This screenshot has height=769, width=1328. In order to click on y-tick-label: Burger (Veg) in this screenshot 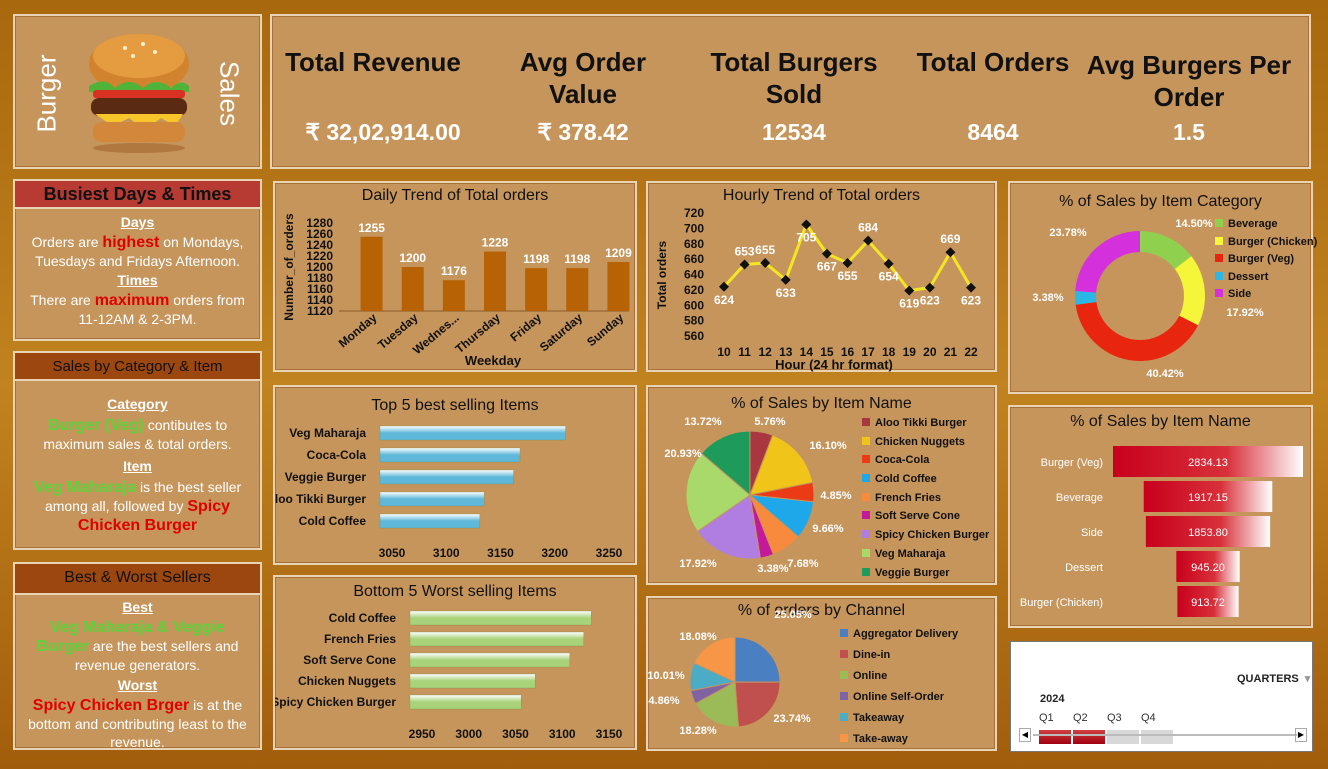, I will do `click(1072, 463)`.